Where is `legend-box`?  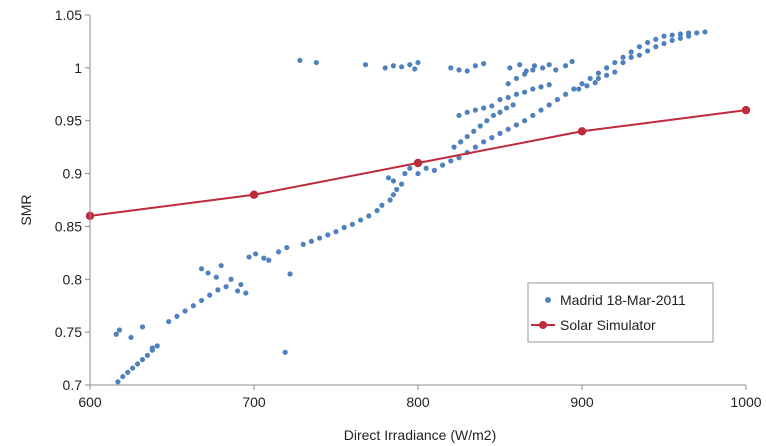
legend-box is located at coordinates (620, 312).